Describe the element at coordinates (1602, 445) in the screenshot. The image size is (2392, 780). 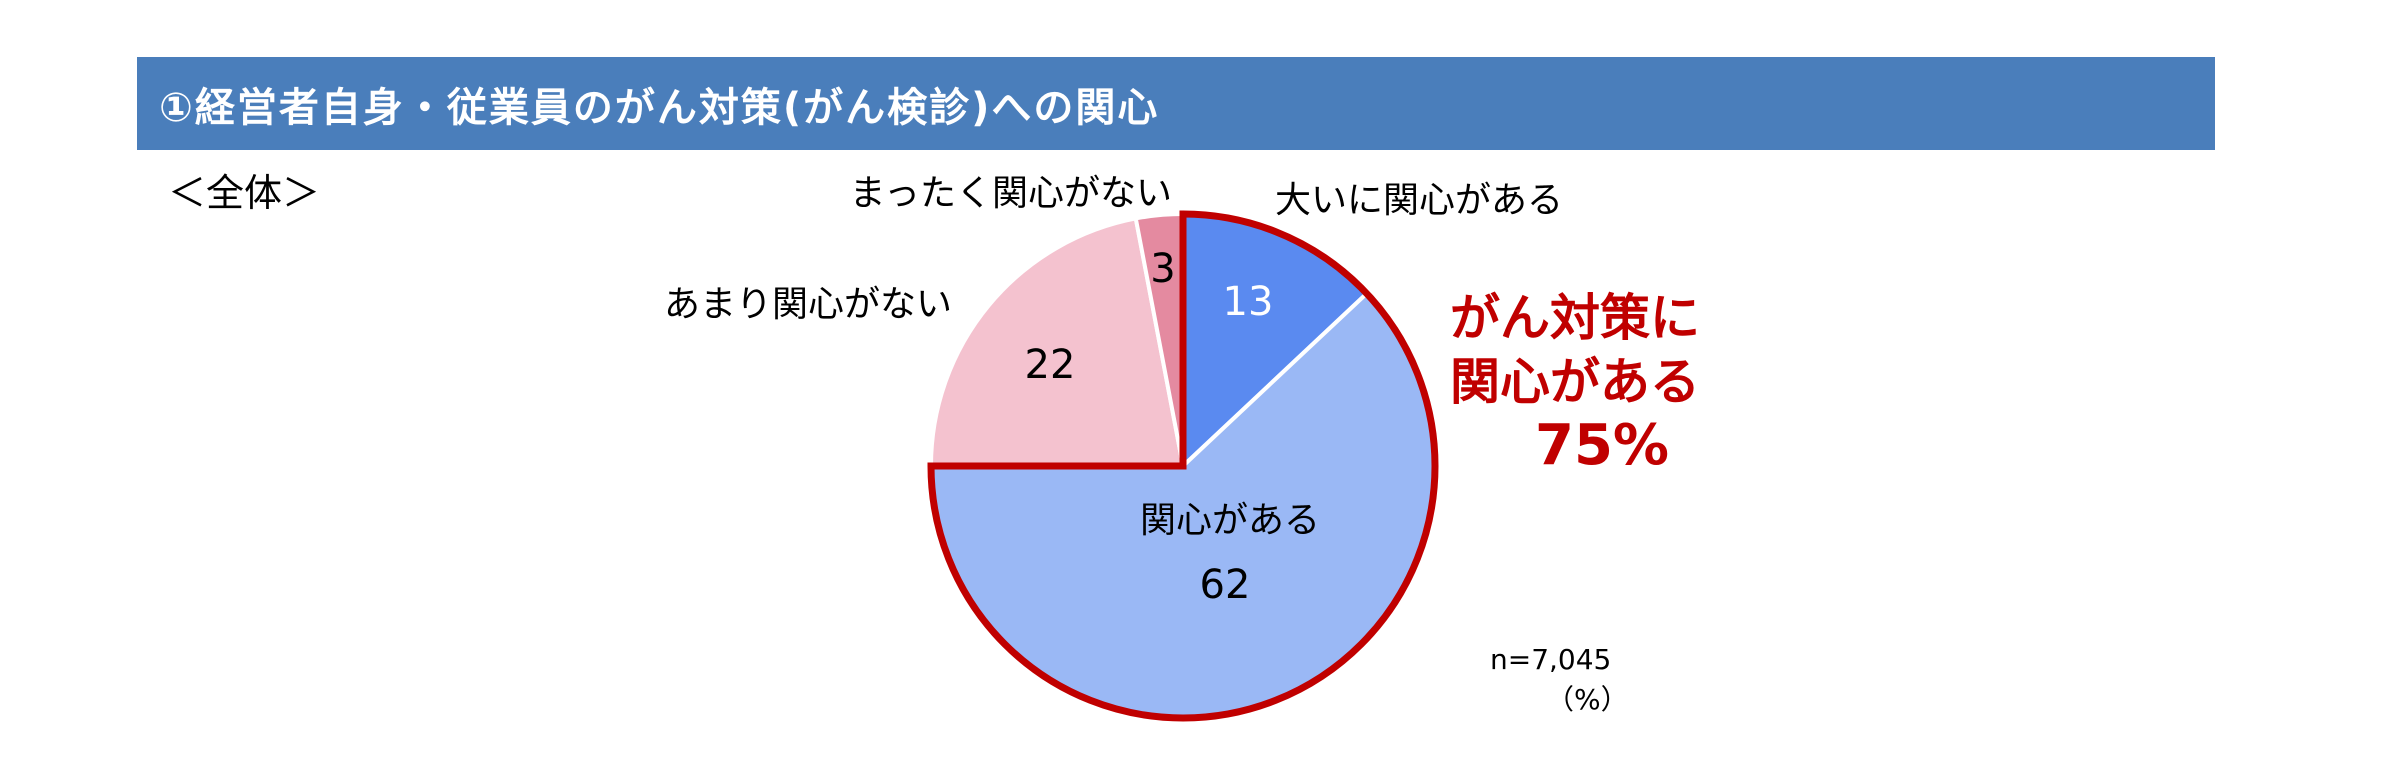
I see `callout-value: 75%` at that location.